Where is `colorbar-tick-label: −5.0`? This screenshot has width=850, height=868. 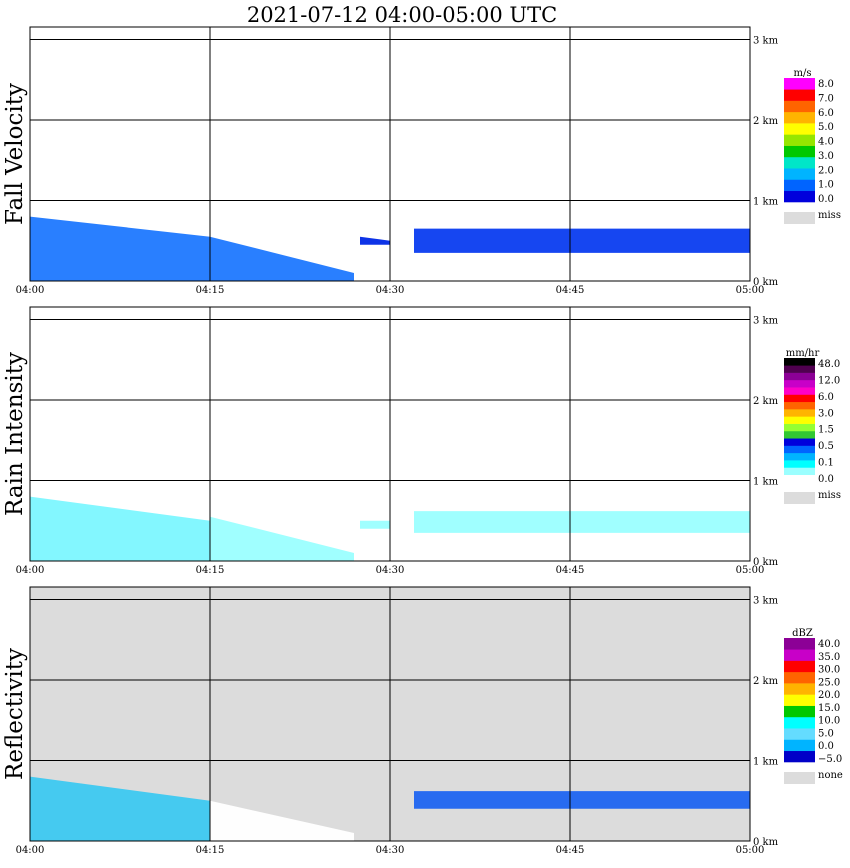 colorbar-tick-label: −5.0 is located at coordinates (830, 759).